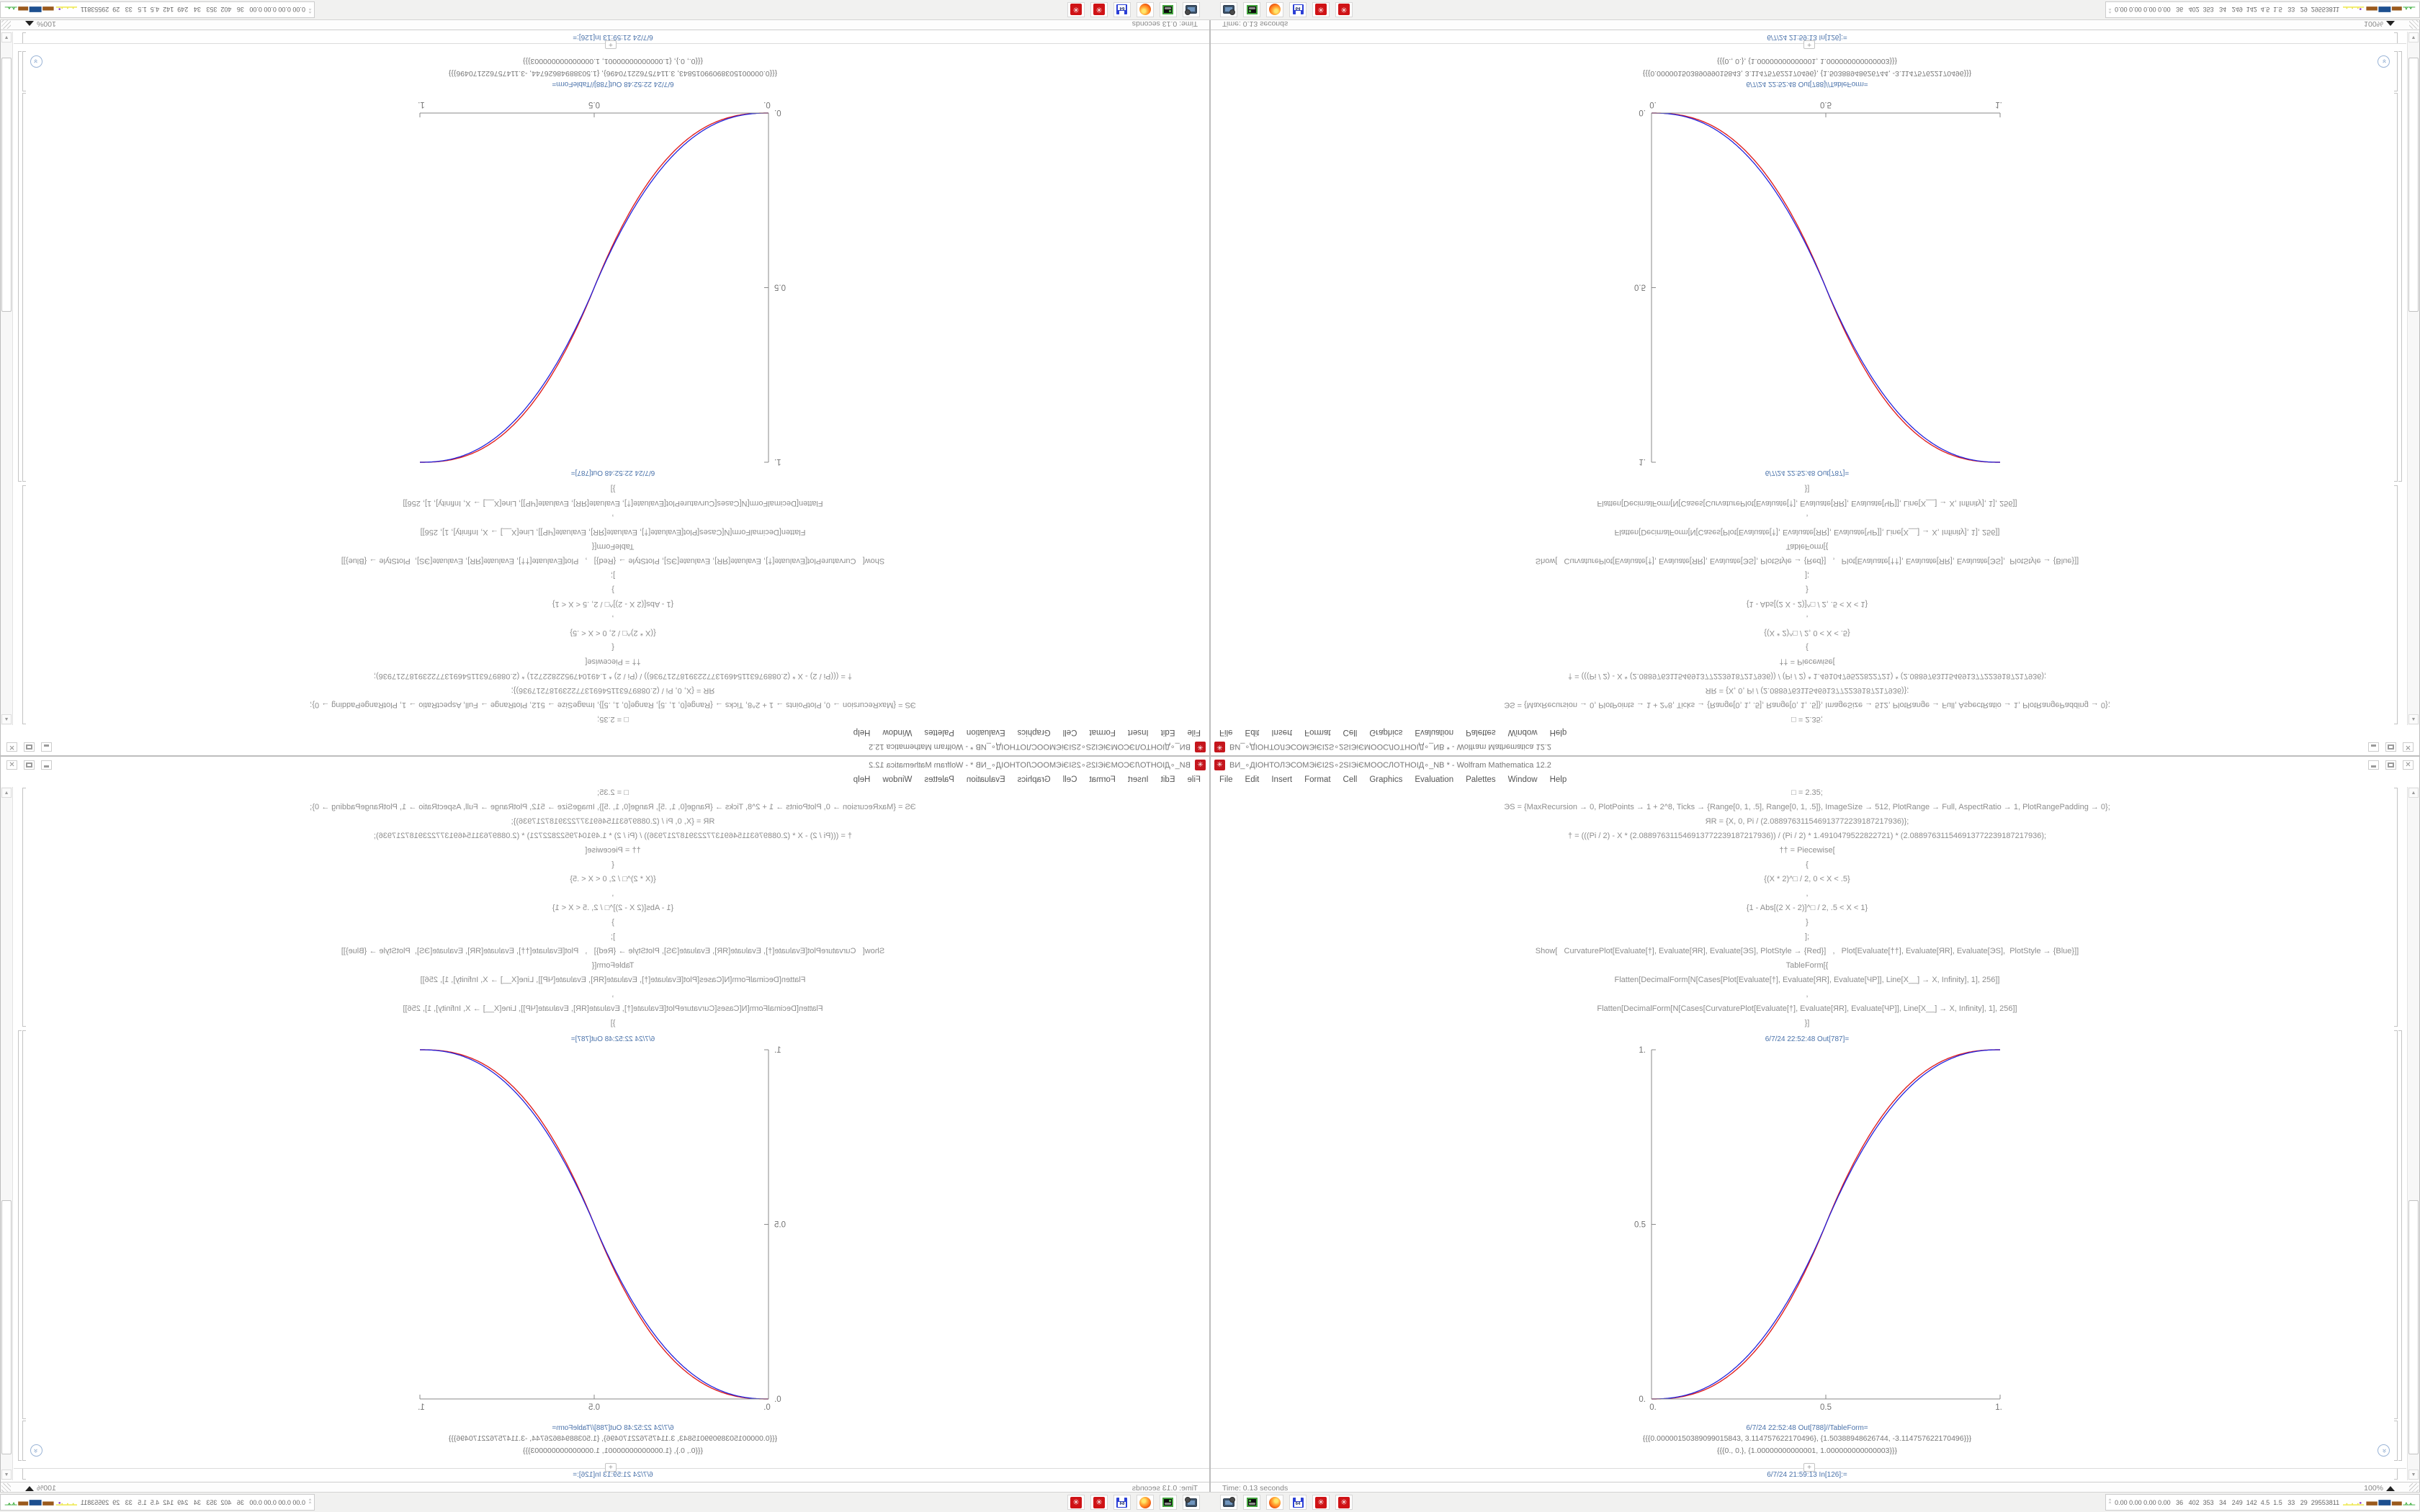  What do you see at coordinates (20, 1245) in the screenshot?
I see `output-group-bracket` at bounding box center [20, 1245].